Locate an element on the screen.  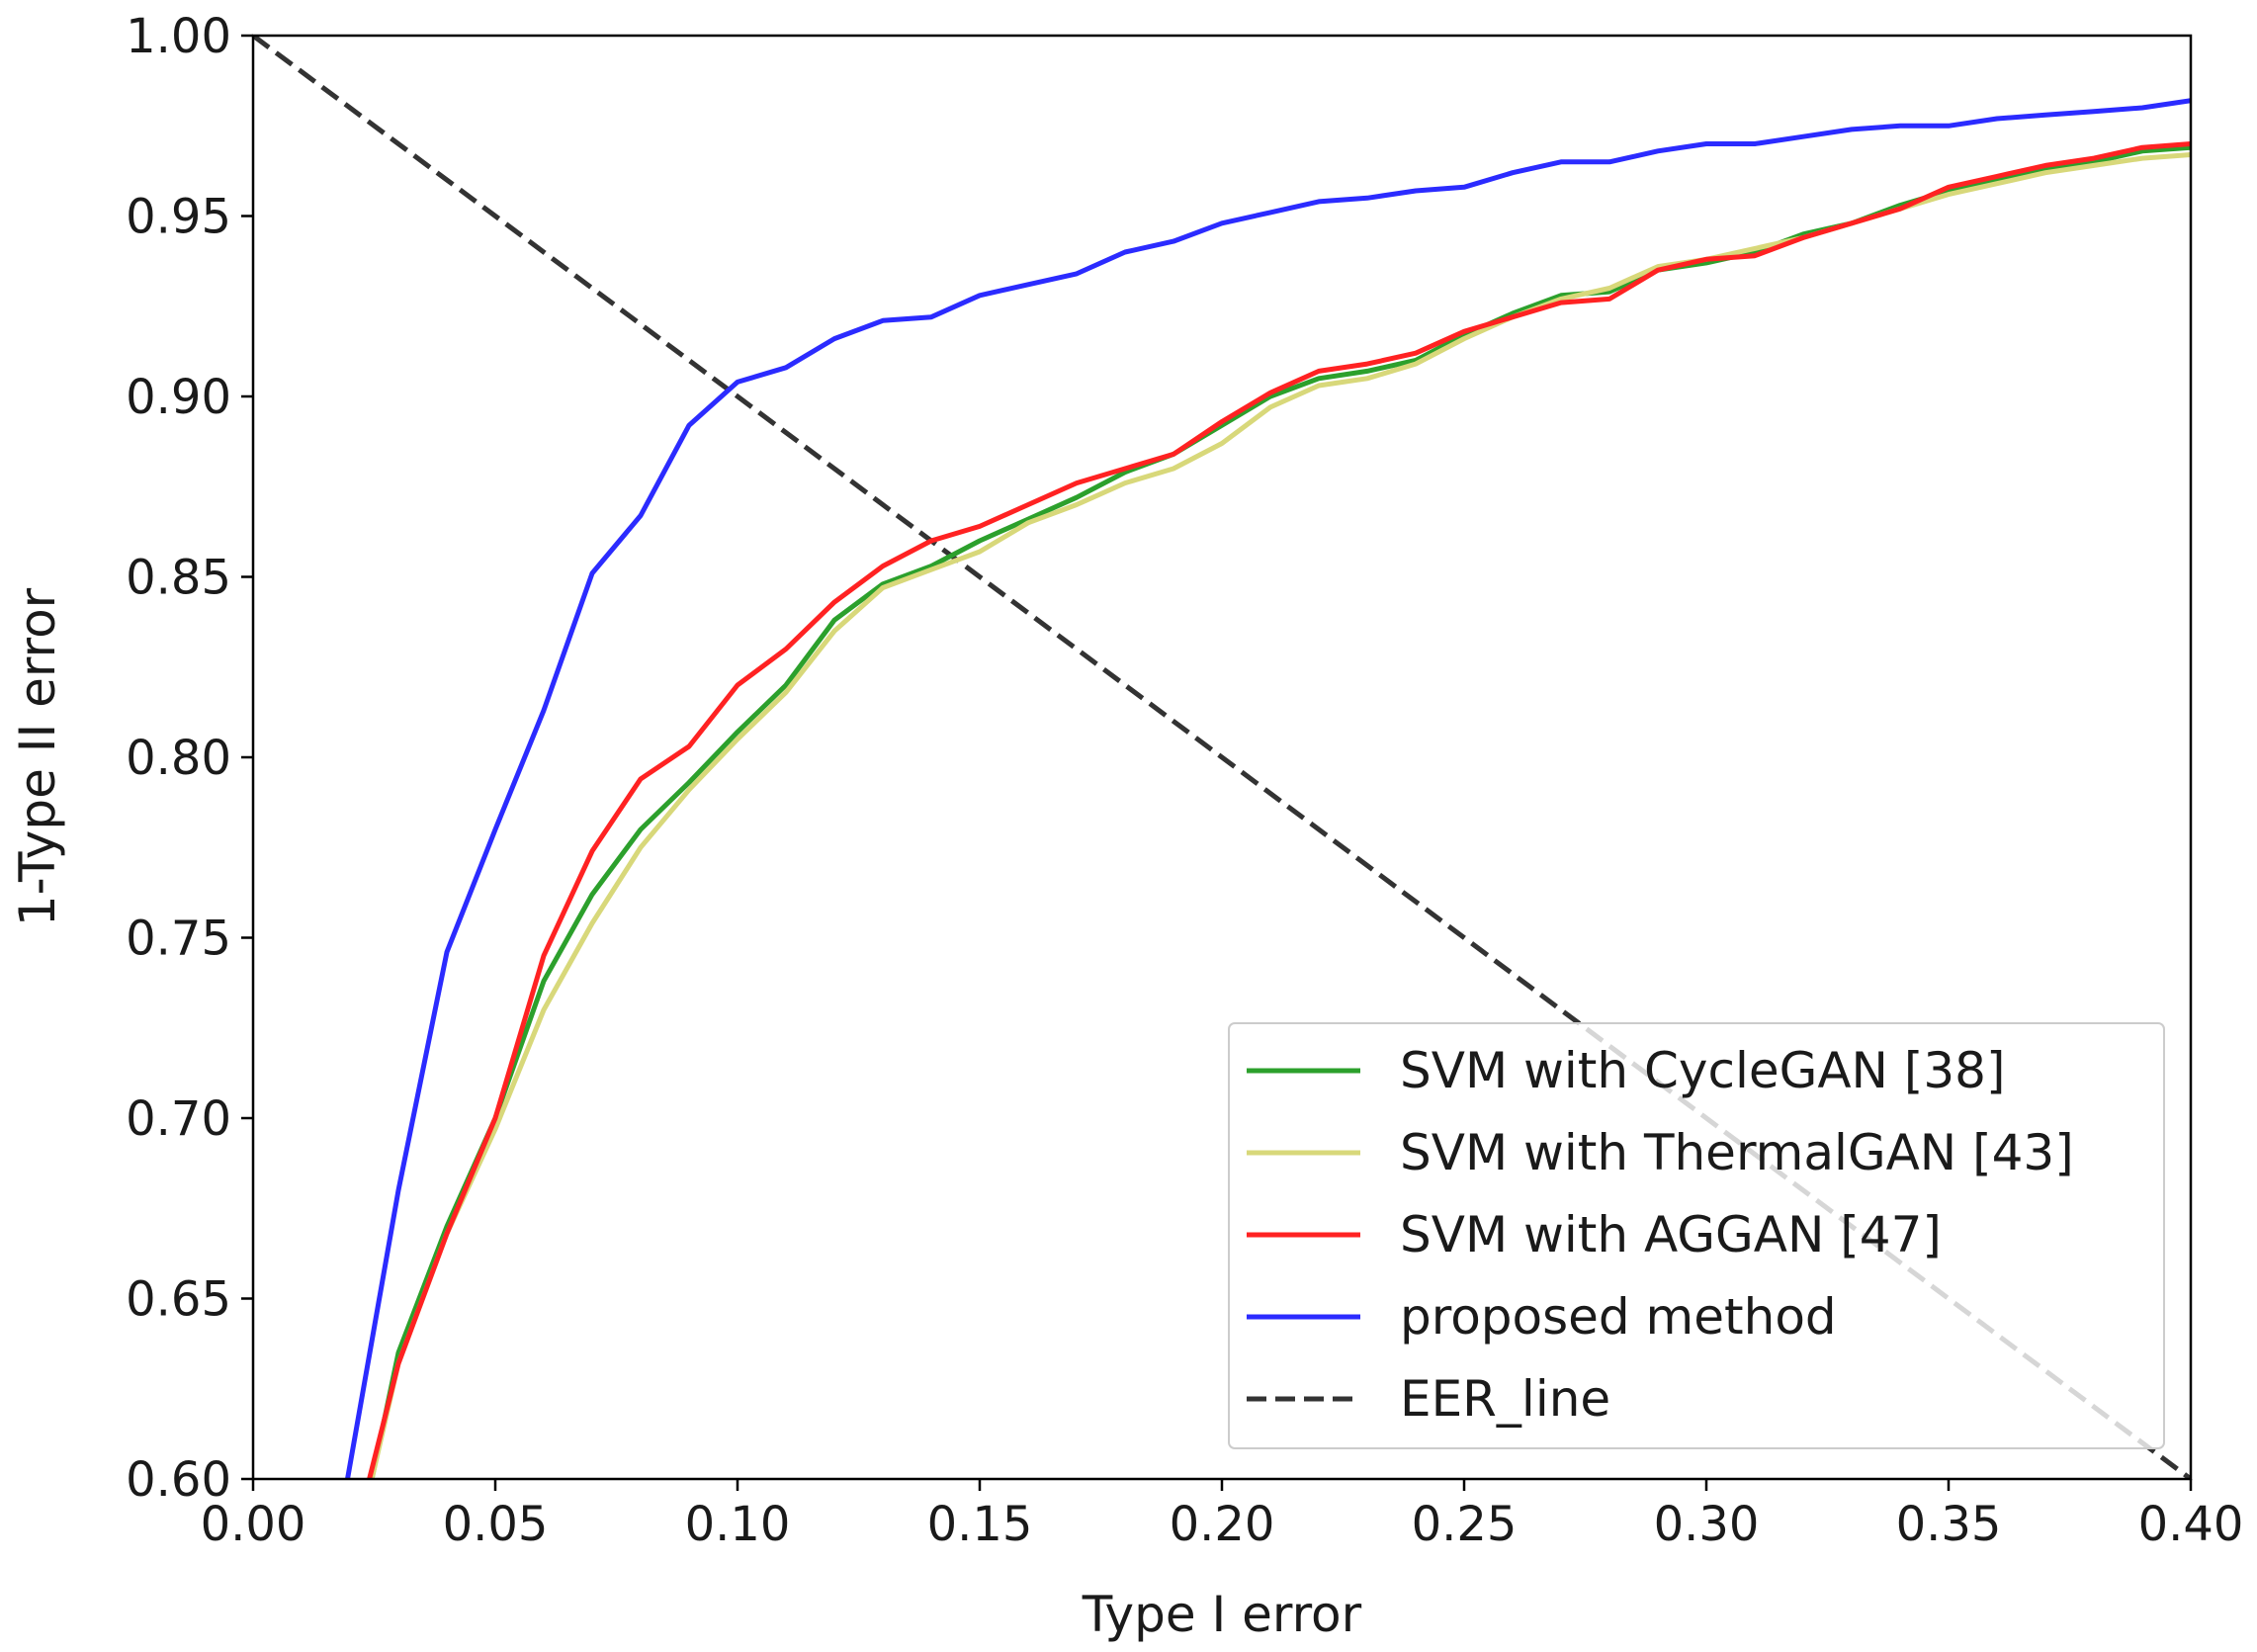
x-tick-label: 0.20 is located at coordinates (1222, 1525).